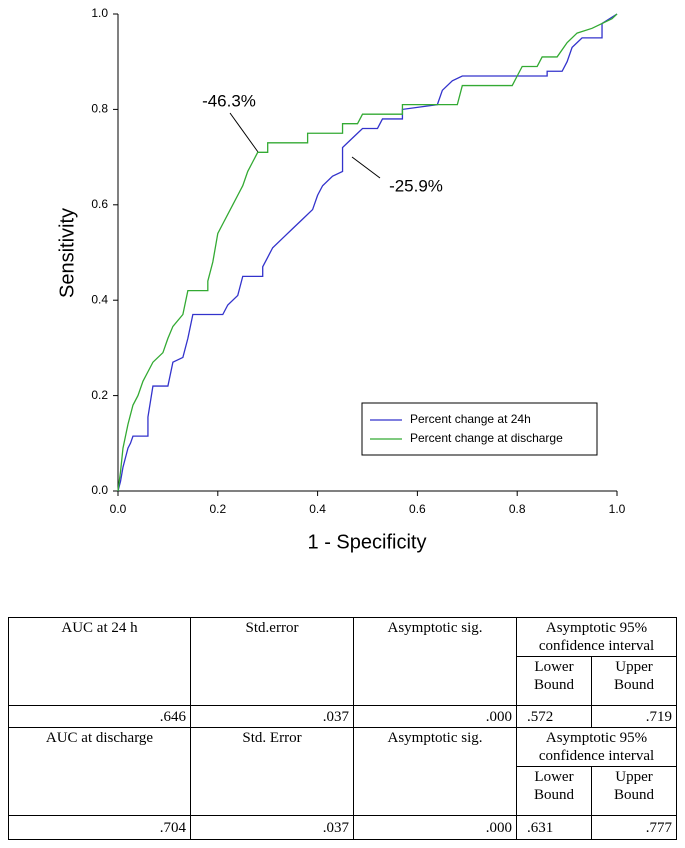 This screenshot has width=685, height=848. Describe the element at coordinates (99, 13) in the screenshot. I see `y-tick-label: 1.0` at that location.